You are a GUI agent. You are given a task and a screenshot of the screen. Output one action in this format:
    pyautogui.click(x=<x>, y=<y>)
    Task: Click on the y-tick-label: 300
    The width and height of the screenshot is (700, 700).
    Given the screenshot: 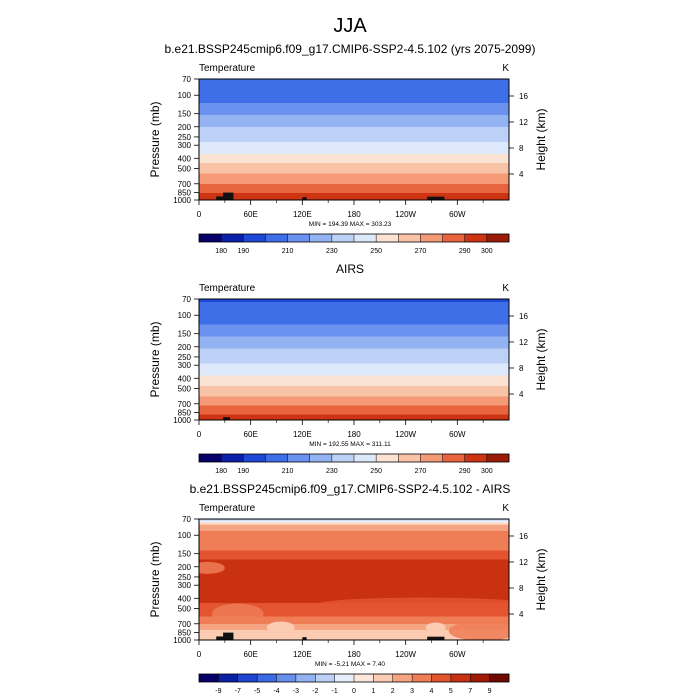 What is the action you would take?
    pyautogui.click(x=185, y=585)
    